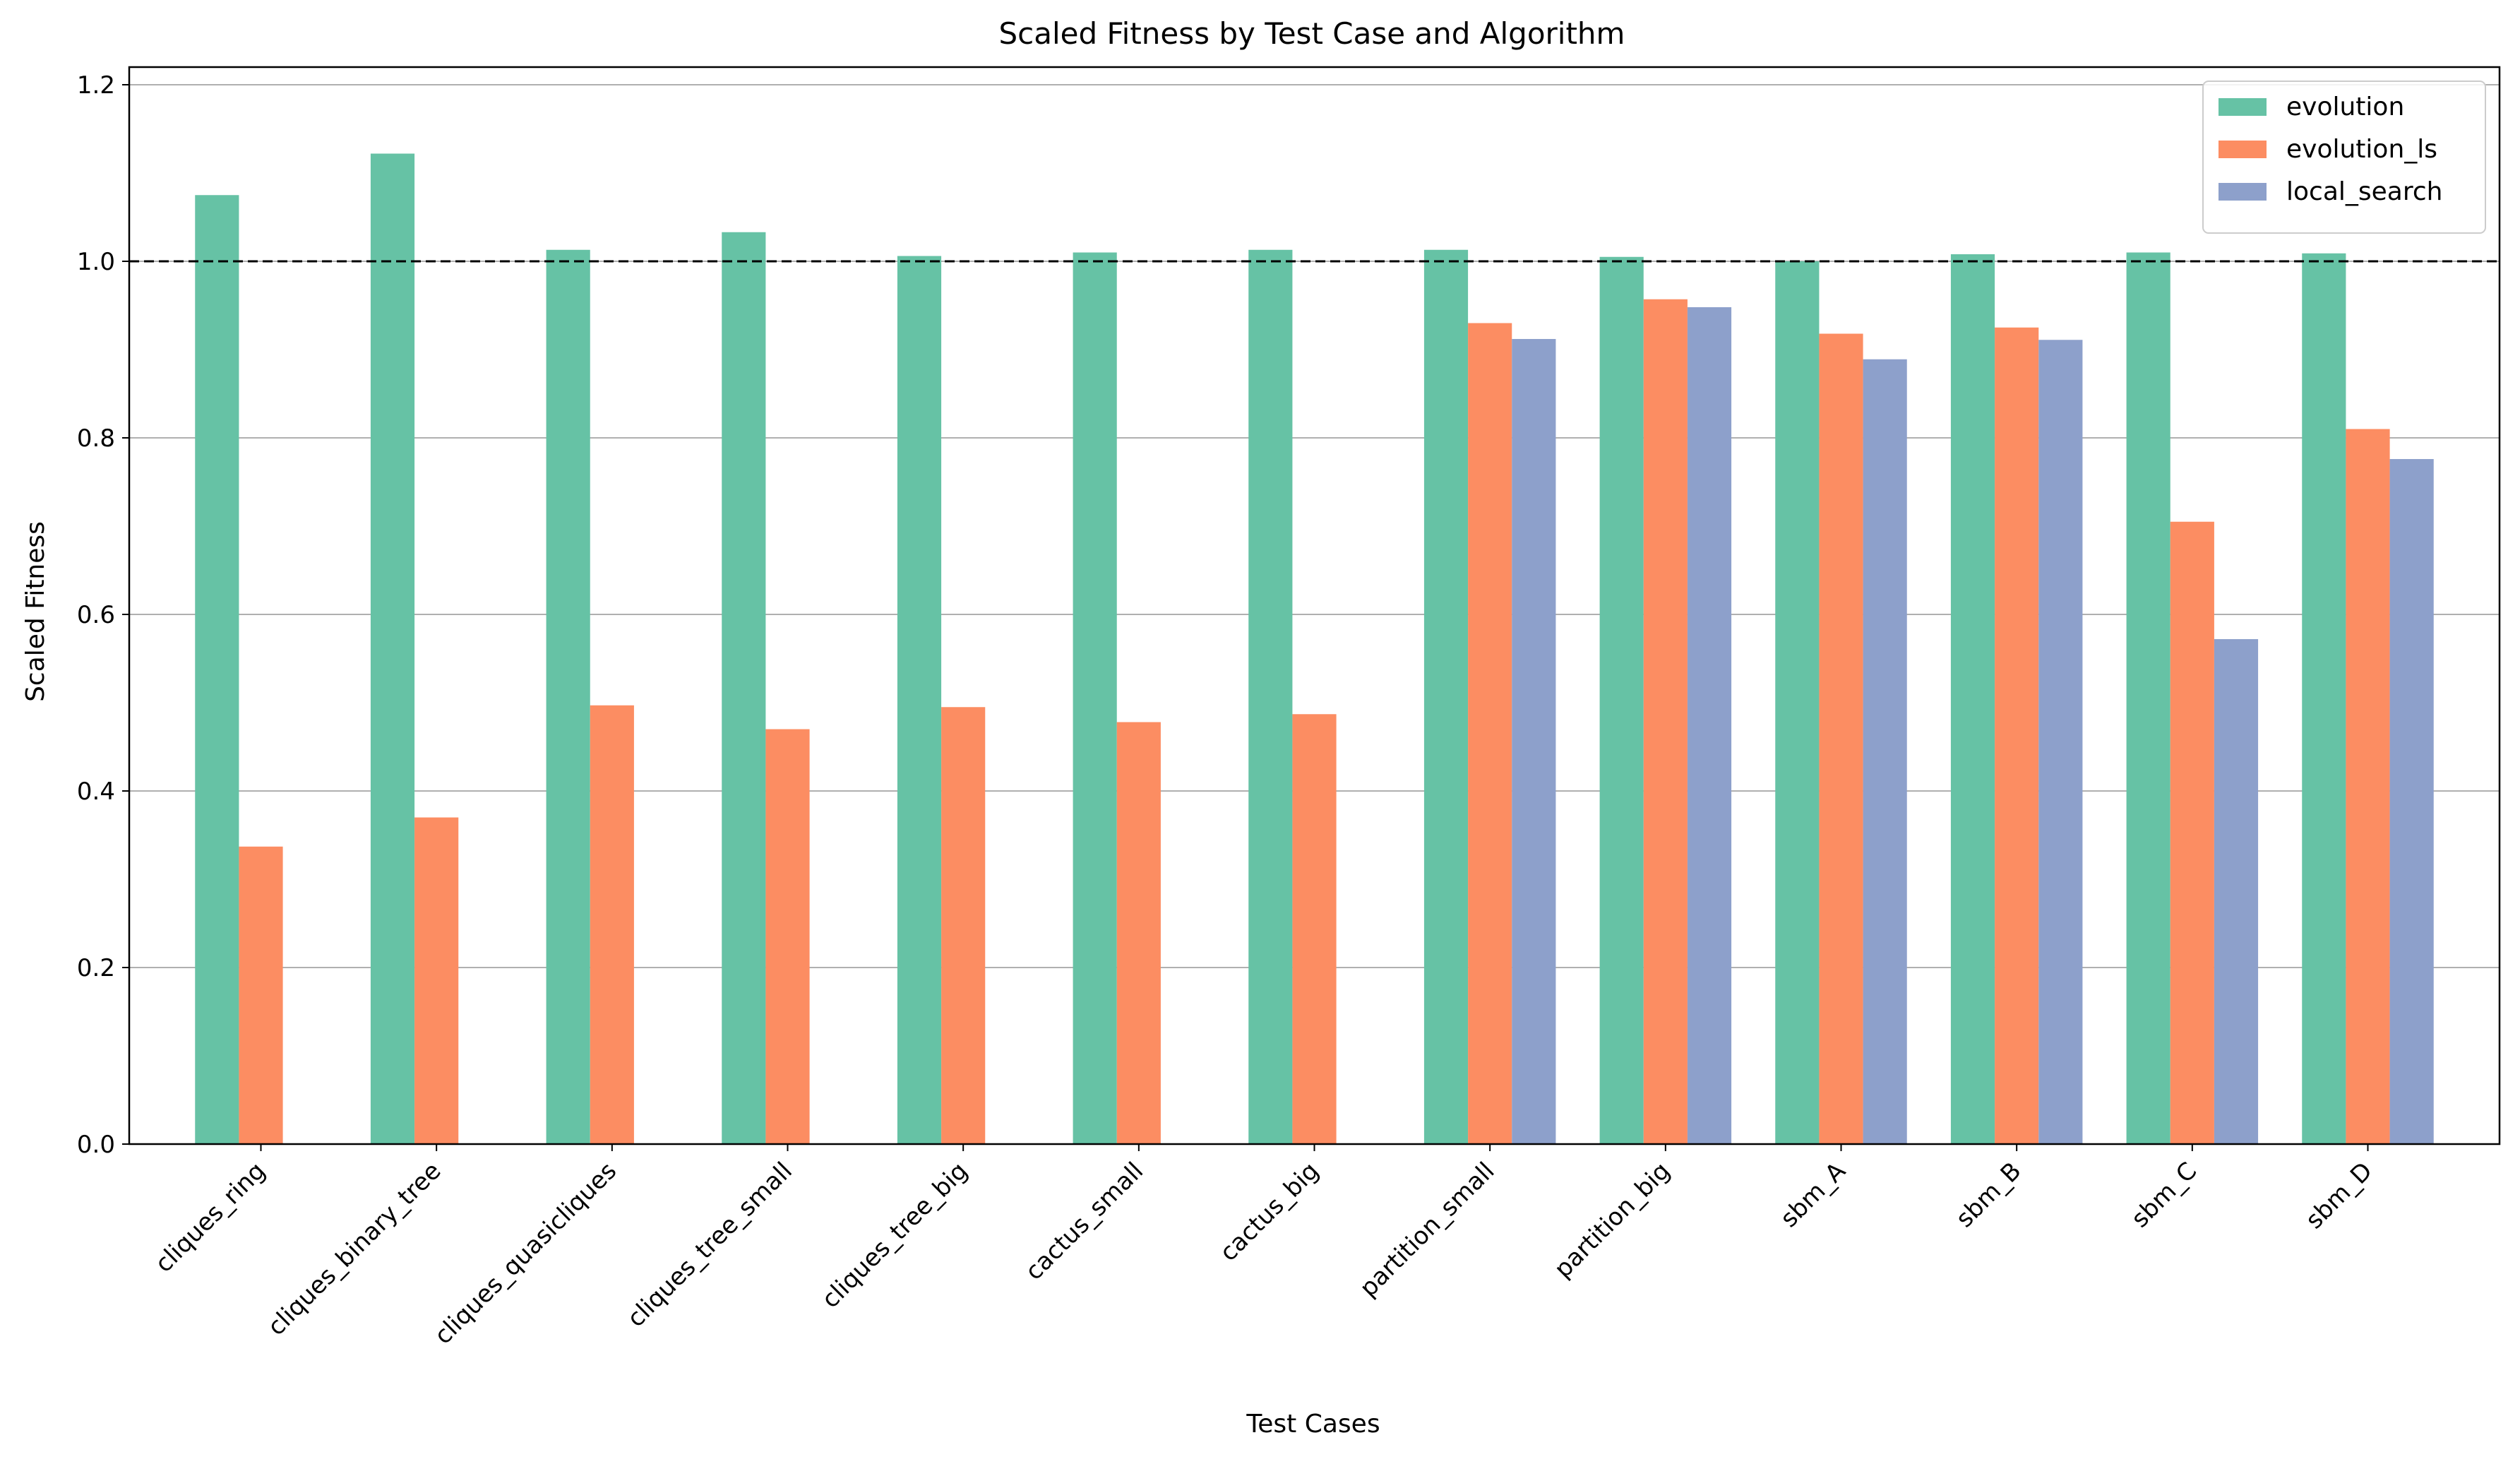  I want to click on legend-label-evolution: evolution, so click(2345, 107).